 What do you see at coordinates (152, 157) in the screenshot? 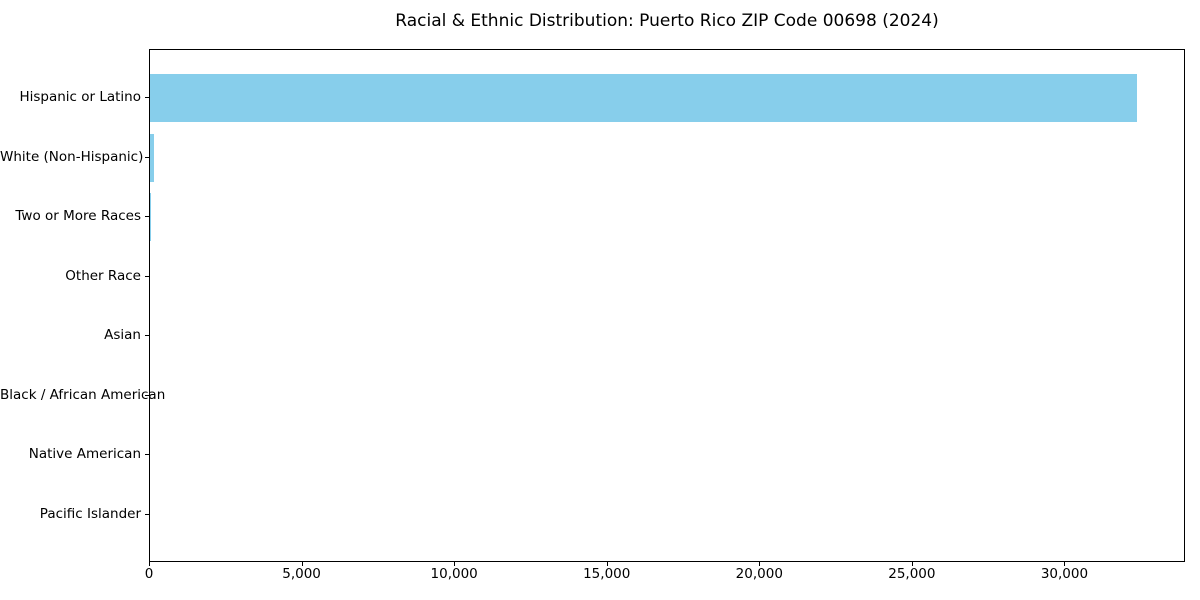
I see `bar-white-non-hispanic` at bounding box center [152, 157].